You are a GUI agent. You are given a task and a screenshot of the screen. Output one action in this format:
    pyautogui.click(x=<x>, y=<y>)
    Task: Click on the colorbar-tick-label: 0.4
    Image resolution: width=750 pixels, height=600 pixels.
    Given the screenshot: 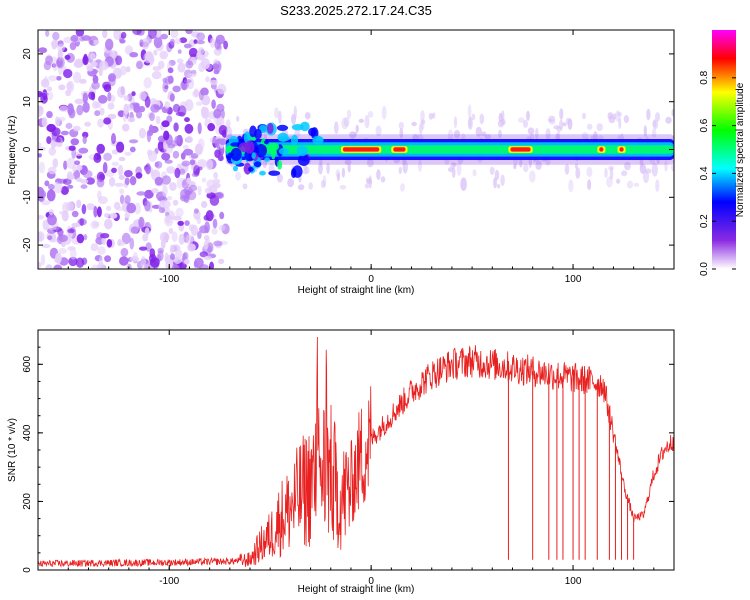 What is the action you would take?
    pyautogui.click(x=704, y=173)
    